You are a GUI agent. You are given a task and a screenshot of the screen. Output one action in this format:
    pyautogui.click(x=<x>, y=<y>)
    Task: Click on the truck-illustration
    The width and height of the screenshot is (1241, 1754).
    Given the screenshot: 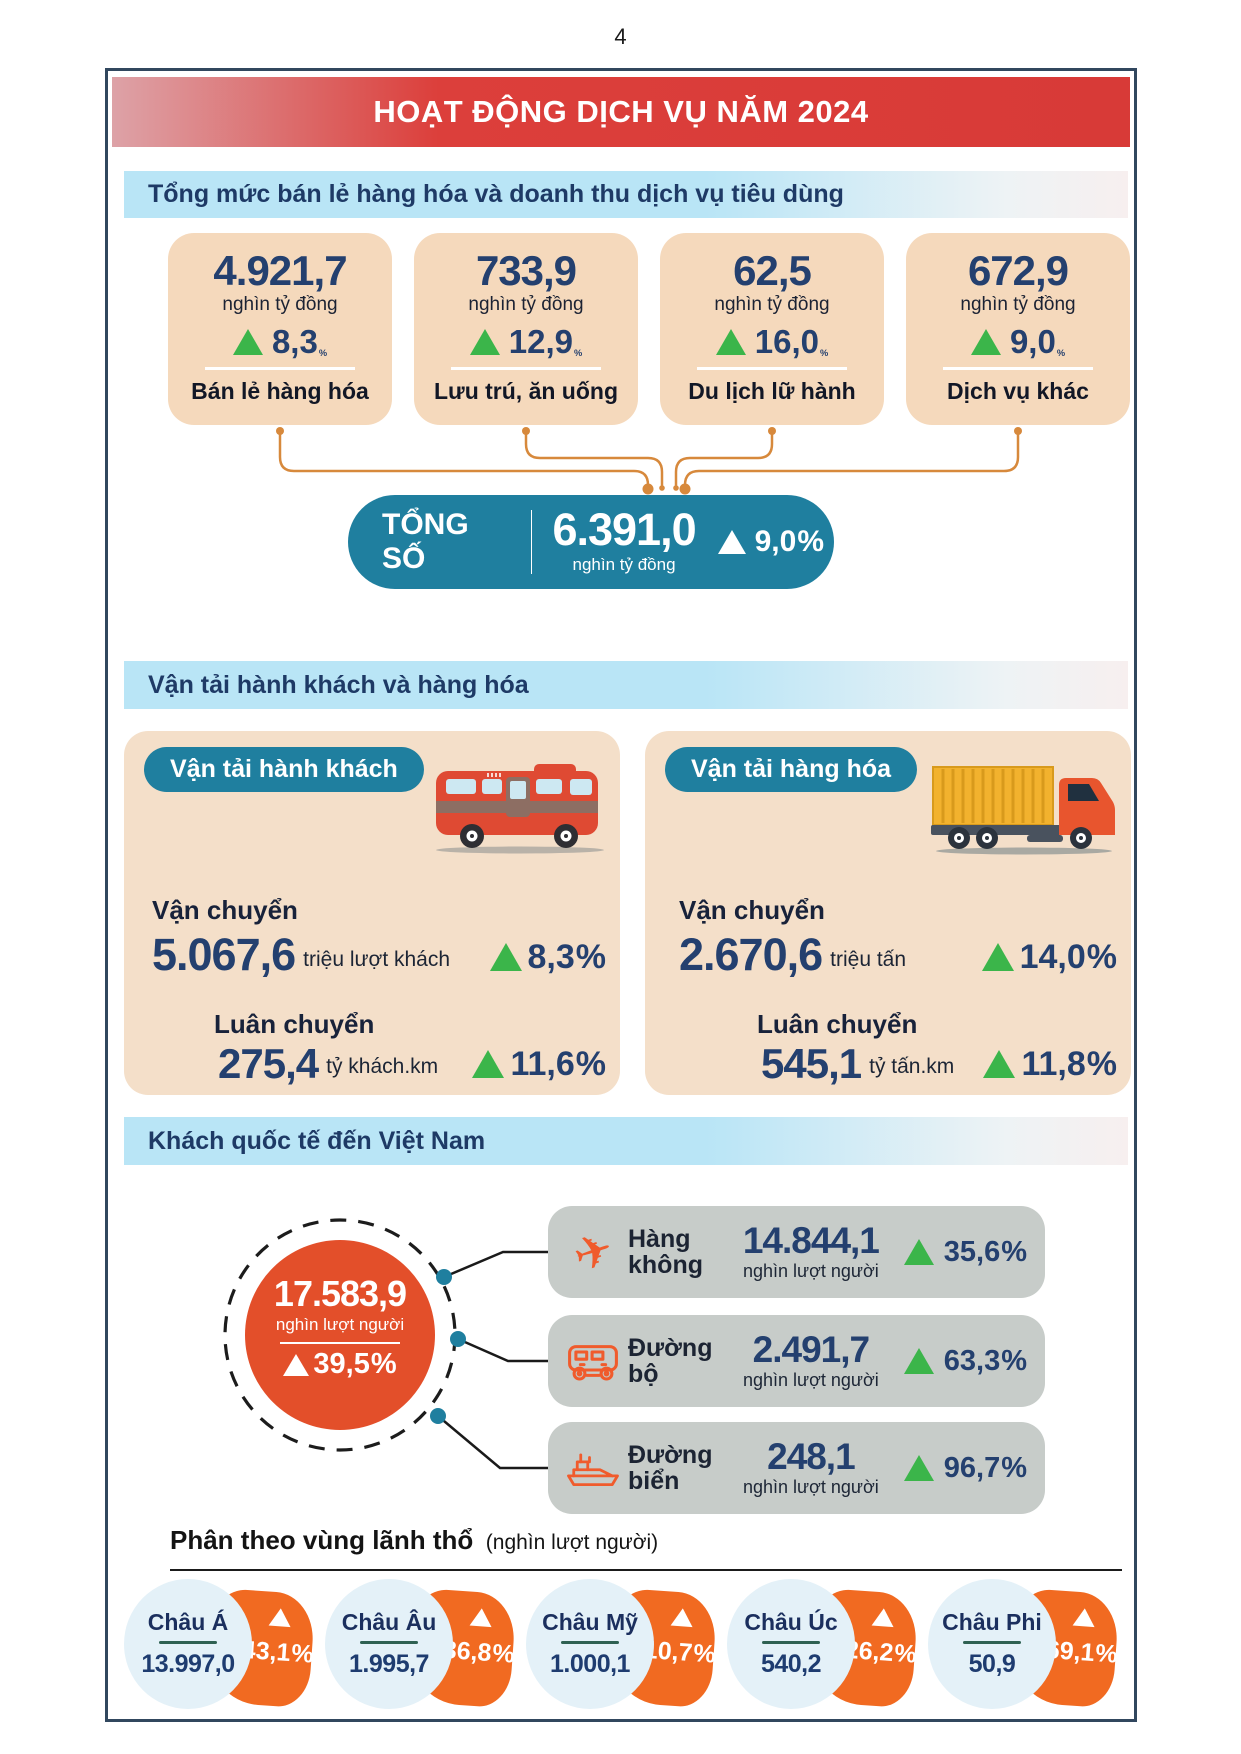 What is the action you would take?
    pyautogui.click(x=1023, y=810)
    